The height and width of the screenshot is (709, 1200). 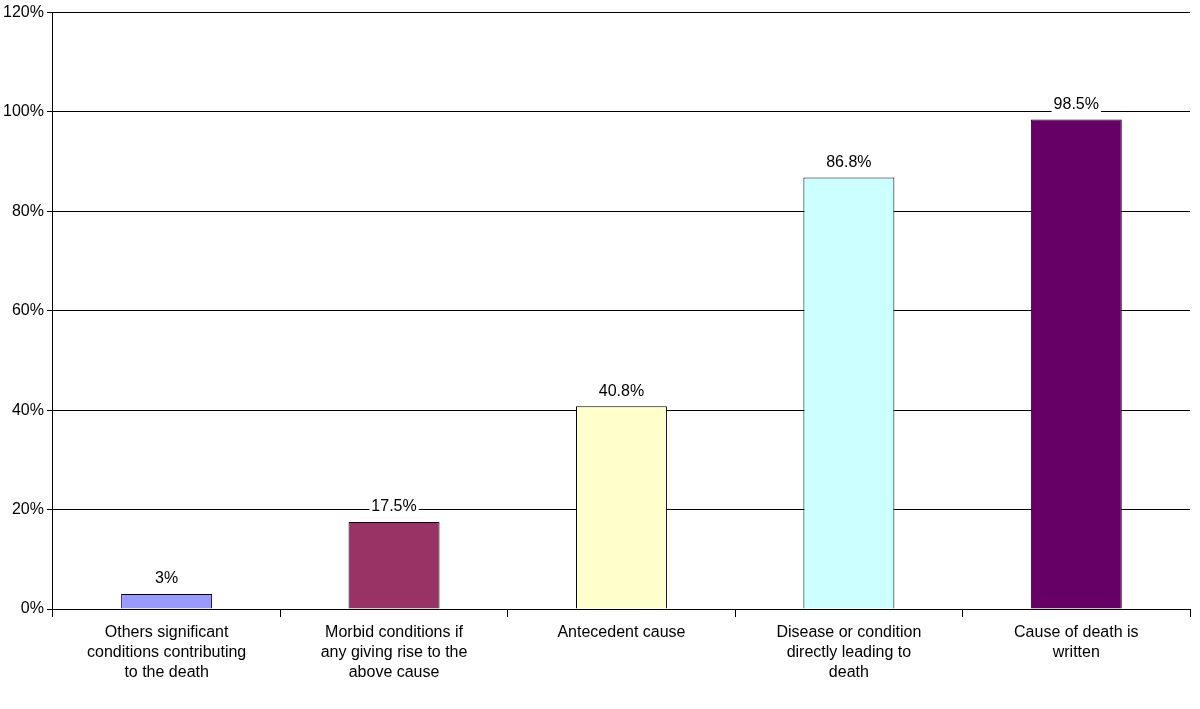 What do you see at coordinates (27, 509) in the screenshot?
I see `y-tick-label: 20%` at bounding box center [27, 509].